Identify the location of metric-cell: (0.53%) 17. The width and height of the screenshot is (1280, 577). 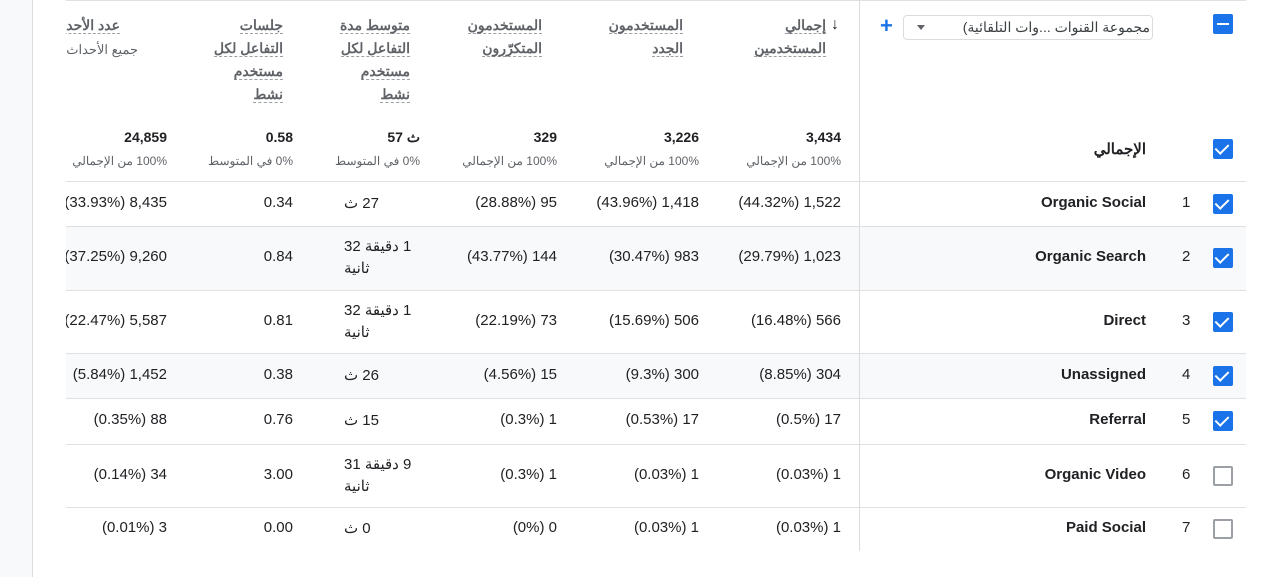
(662, 419).